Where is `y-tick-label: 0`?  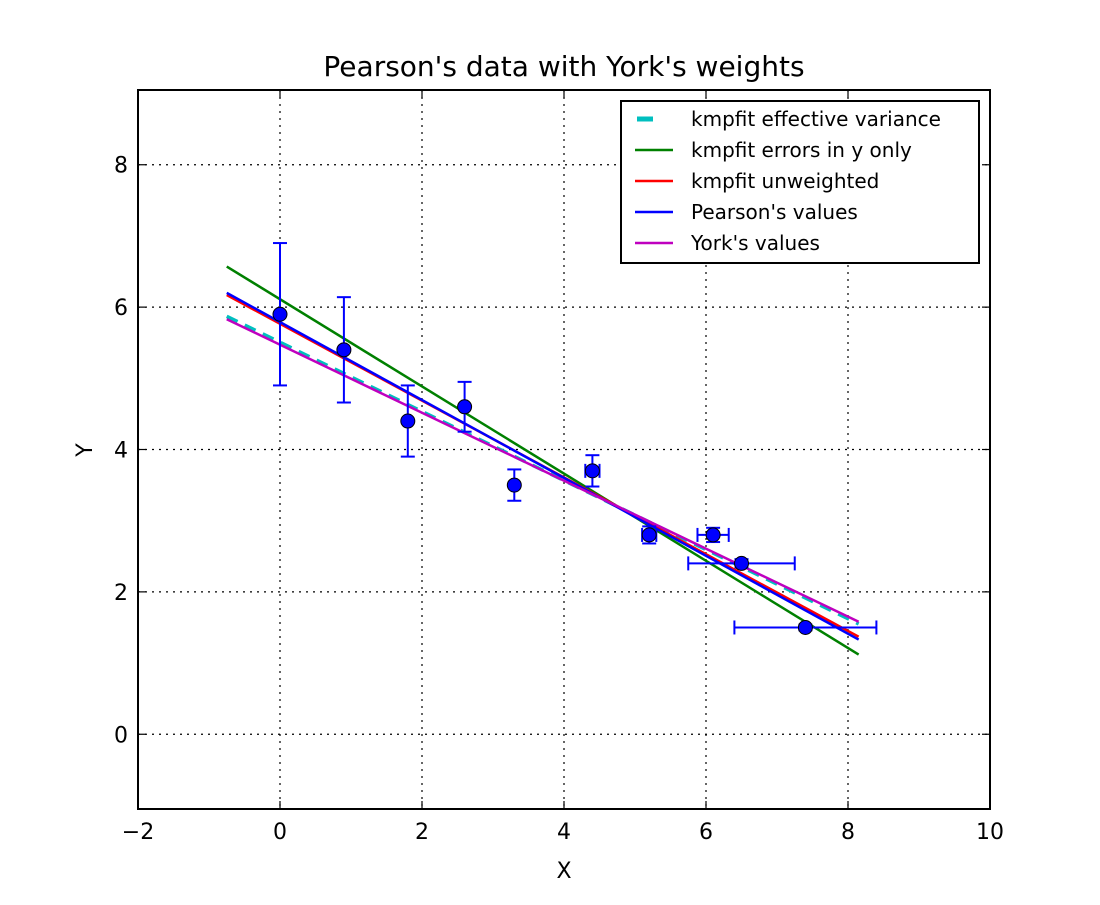 y-tick-label: 0 is located at coordinates (121, 735).